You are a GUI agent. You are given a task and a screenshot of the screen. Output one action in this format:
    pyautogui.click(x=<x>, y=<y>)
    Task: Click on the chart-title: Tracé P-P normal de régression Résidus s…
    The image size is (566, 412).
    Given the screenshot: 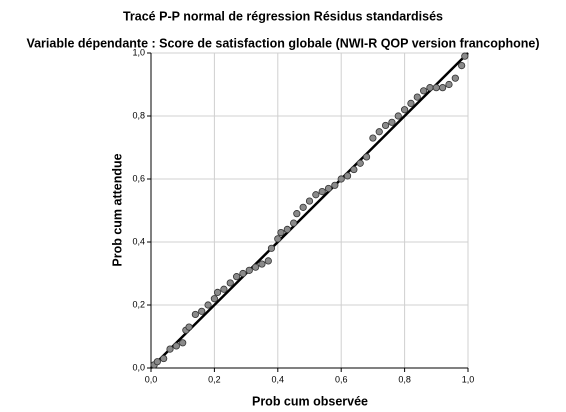 What is the action you would take?
    pyautogui.click(x=283, y=16)
    